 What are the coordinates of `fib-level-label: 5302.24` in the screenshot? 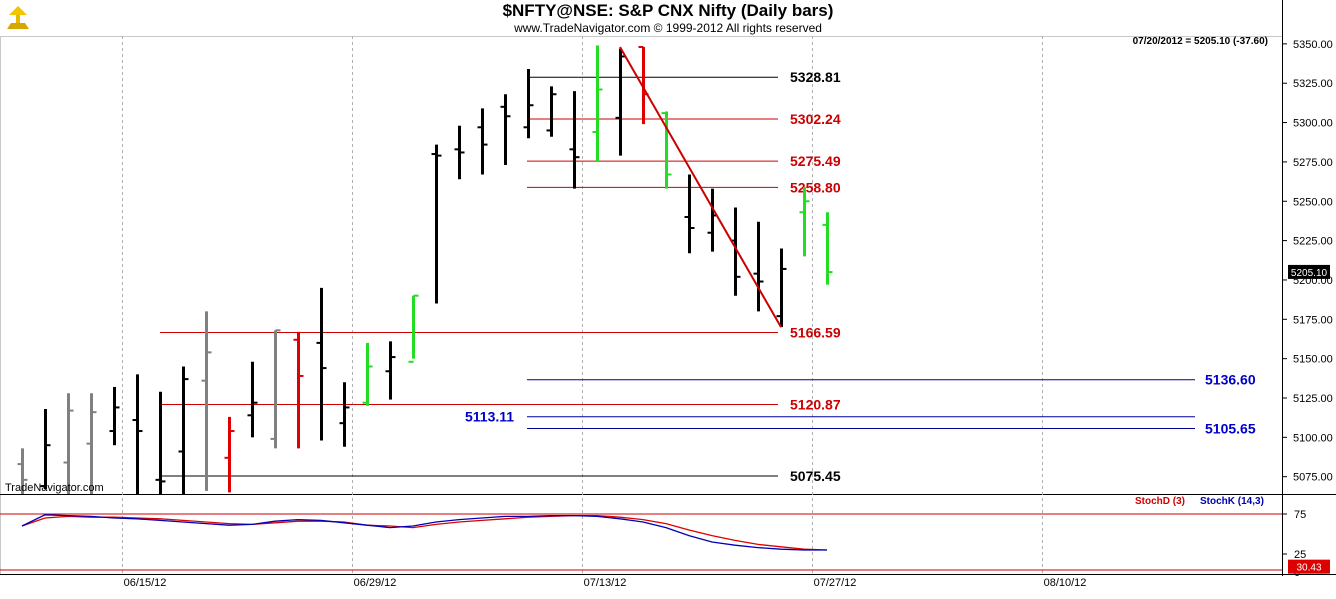 It's located at (815, 119).